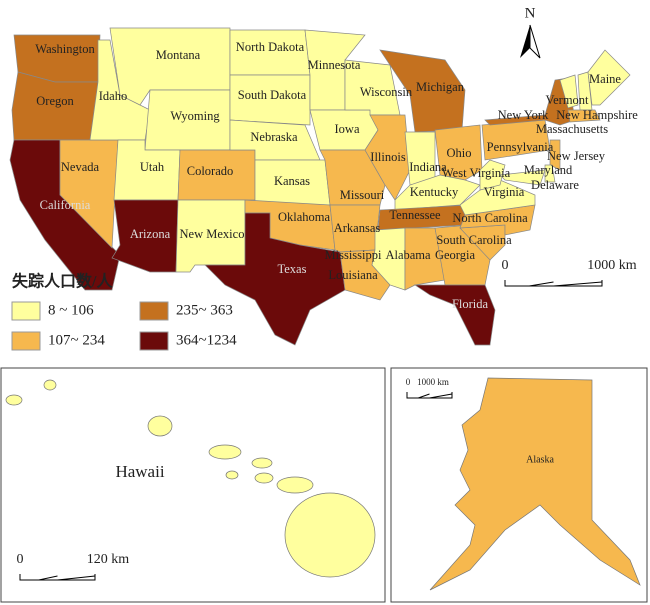 The height and width of the screenshot is (605, 650). What do you see at coordinates (572, 129) in the screenshot?
I see `state-label: Massachusetts` at bounding box center [572, 129].